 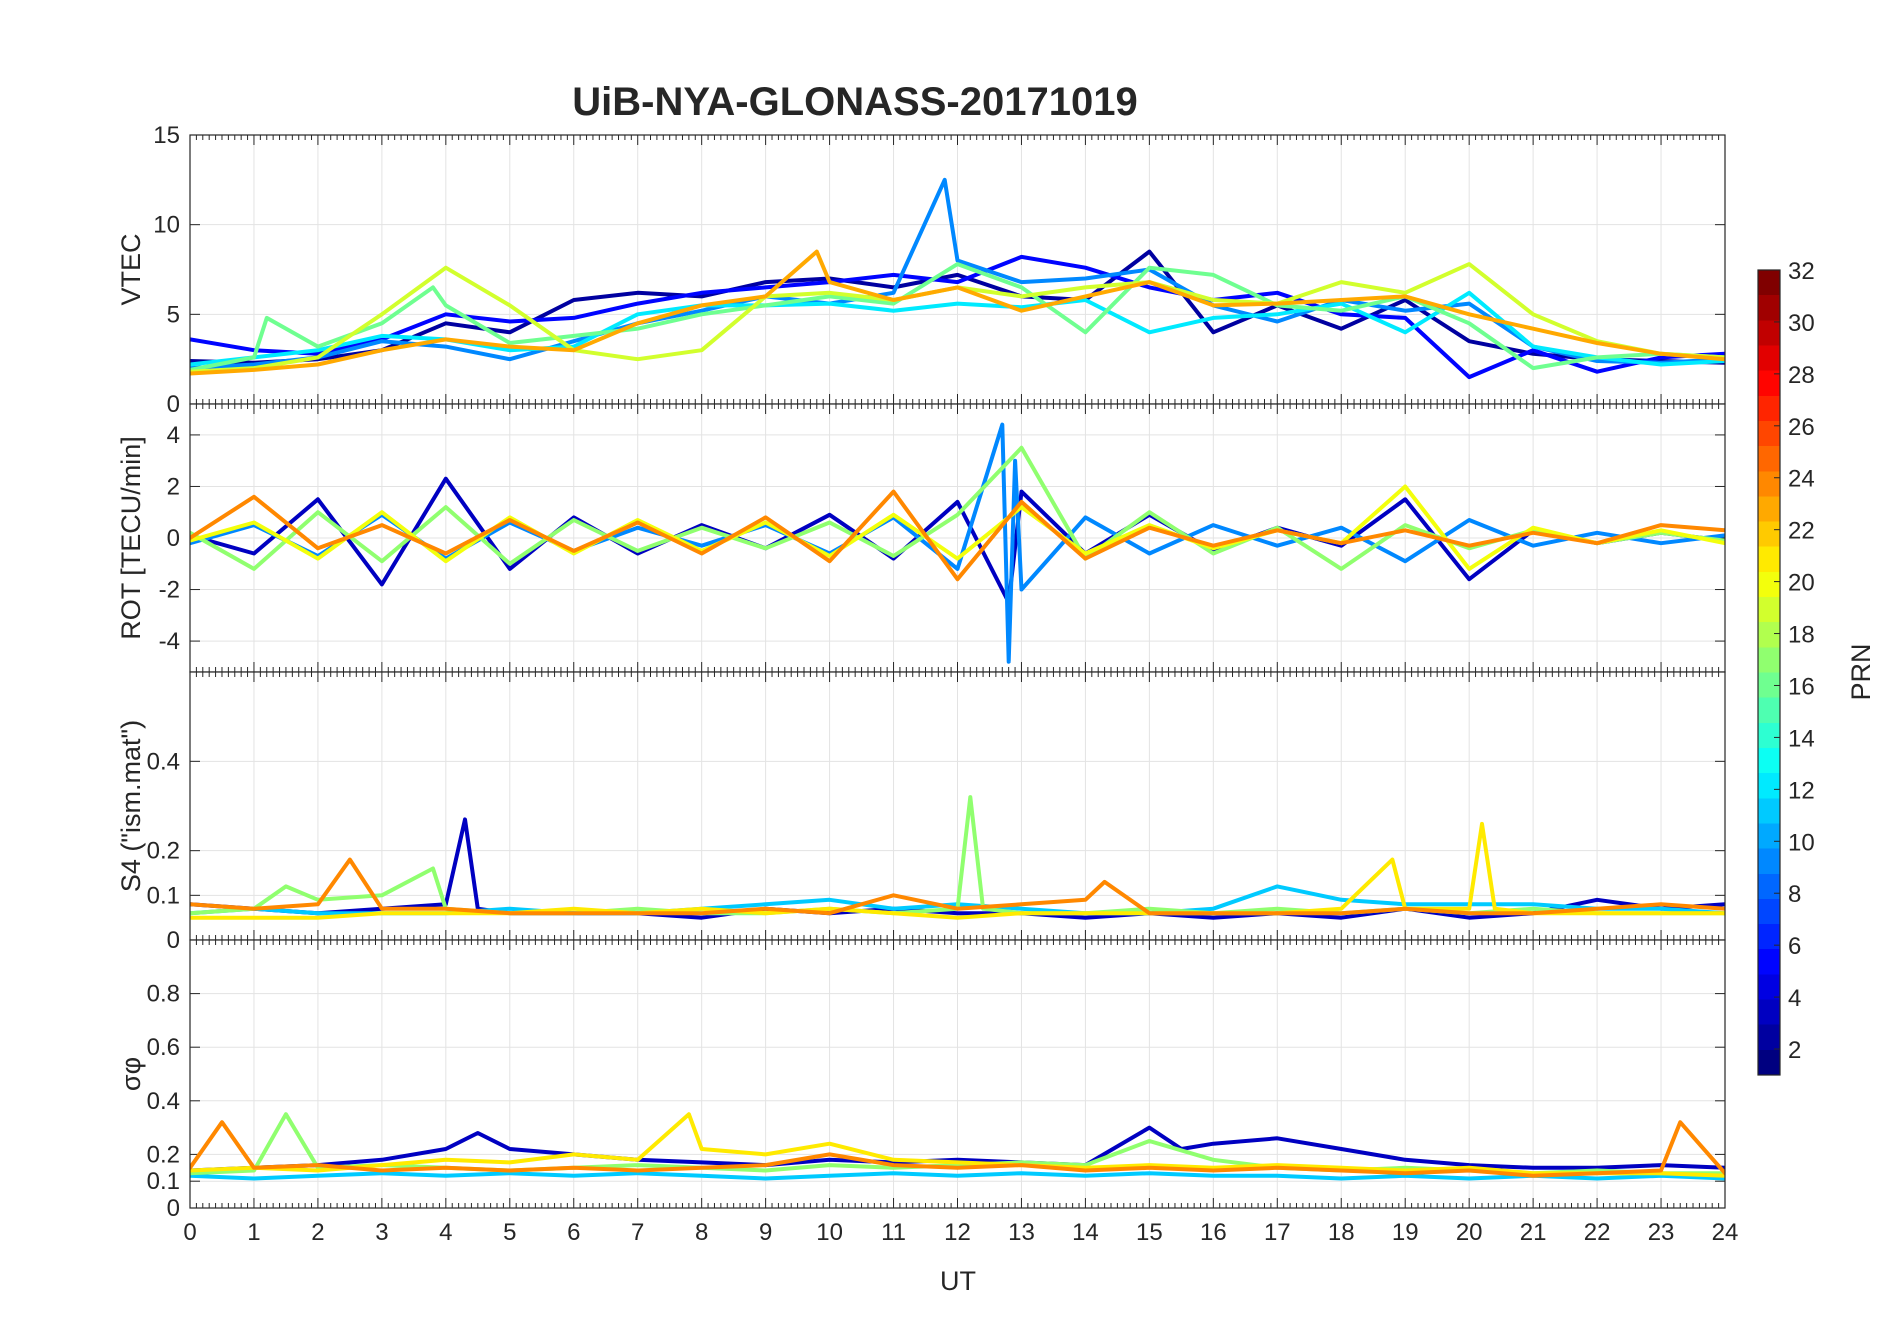 What do you see at coordinates (1801, 583) in the screenshot?
I see `colorbar-tick-label: 20` at bounding box center [1801, 583].